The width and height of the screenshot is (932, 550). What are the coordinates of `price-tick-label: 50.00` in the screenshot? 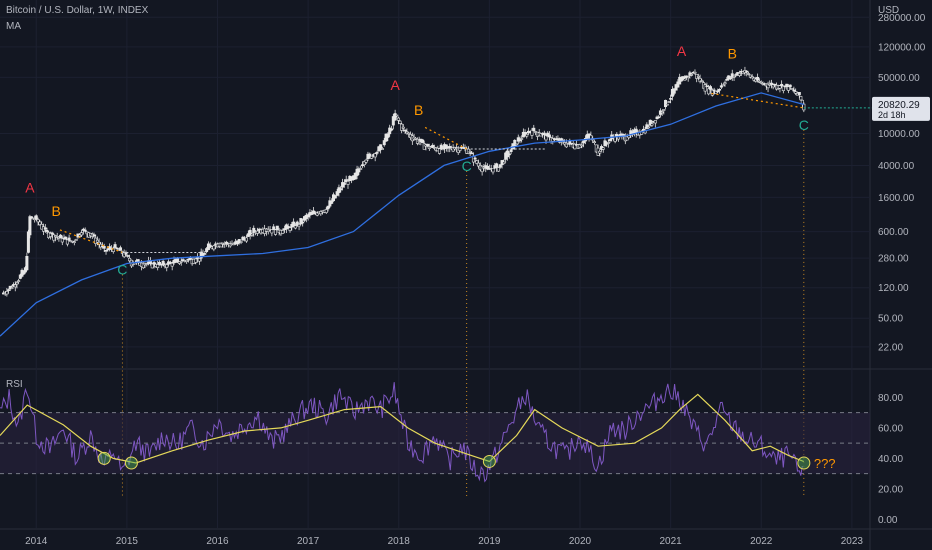 It's located at (890, 319).